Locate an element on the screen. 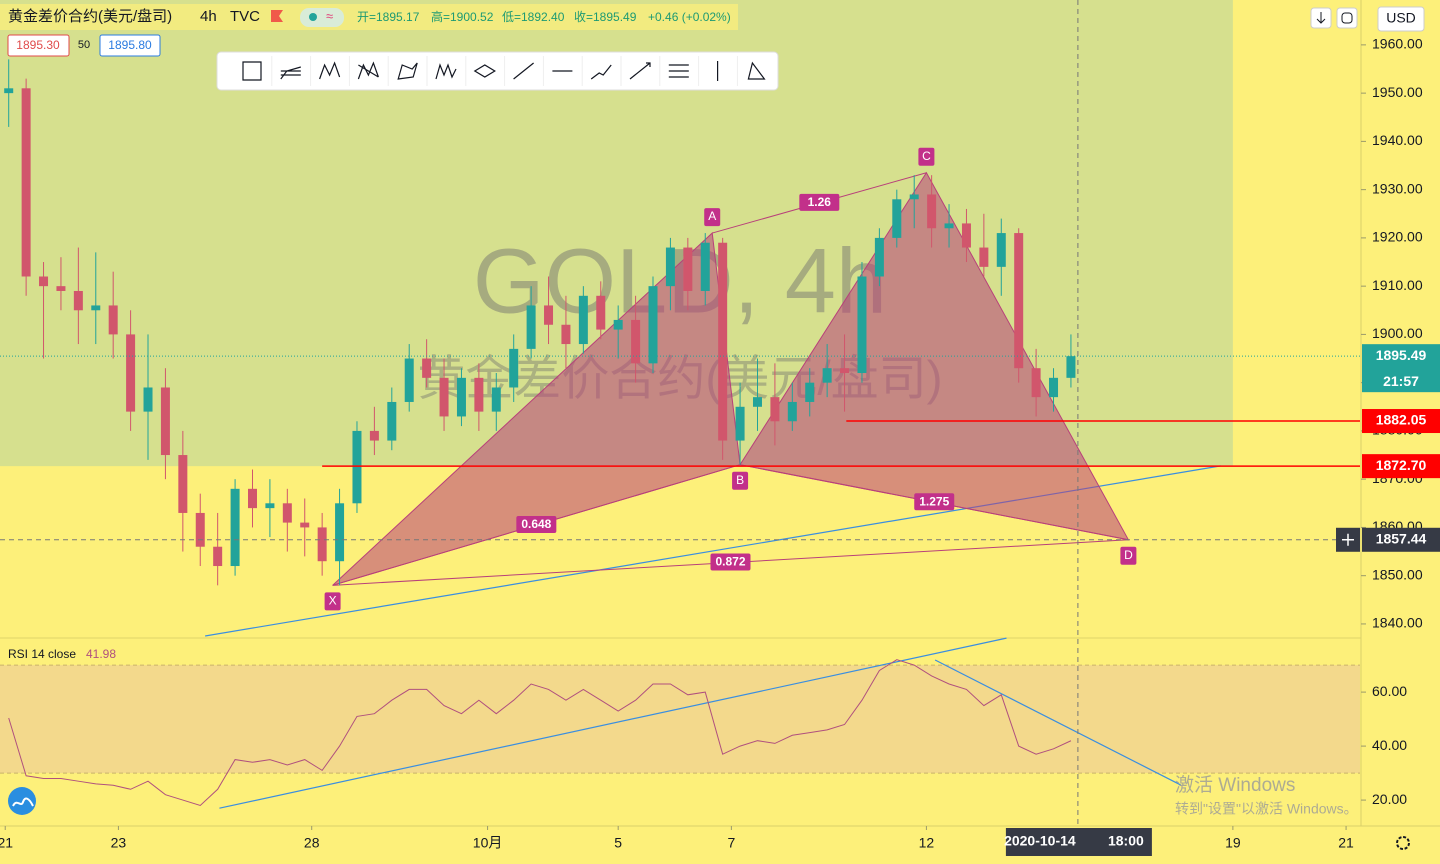  add-icon is located at coordinates (1348, 539).